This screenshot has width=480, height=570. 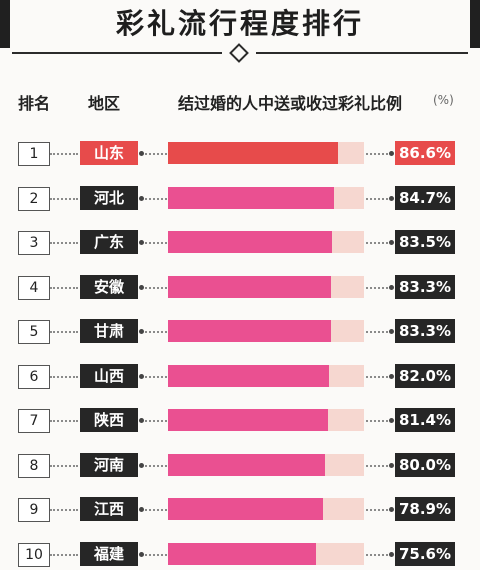 I want to click on table-row: 6 山西 82.0%, so click(x=240, y=378).